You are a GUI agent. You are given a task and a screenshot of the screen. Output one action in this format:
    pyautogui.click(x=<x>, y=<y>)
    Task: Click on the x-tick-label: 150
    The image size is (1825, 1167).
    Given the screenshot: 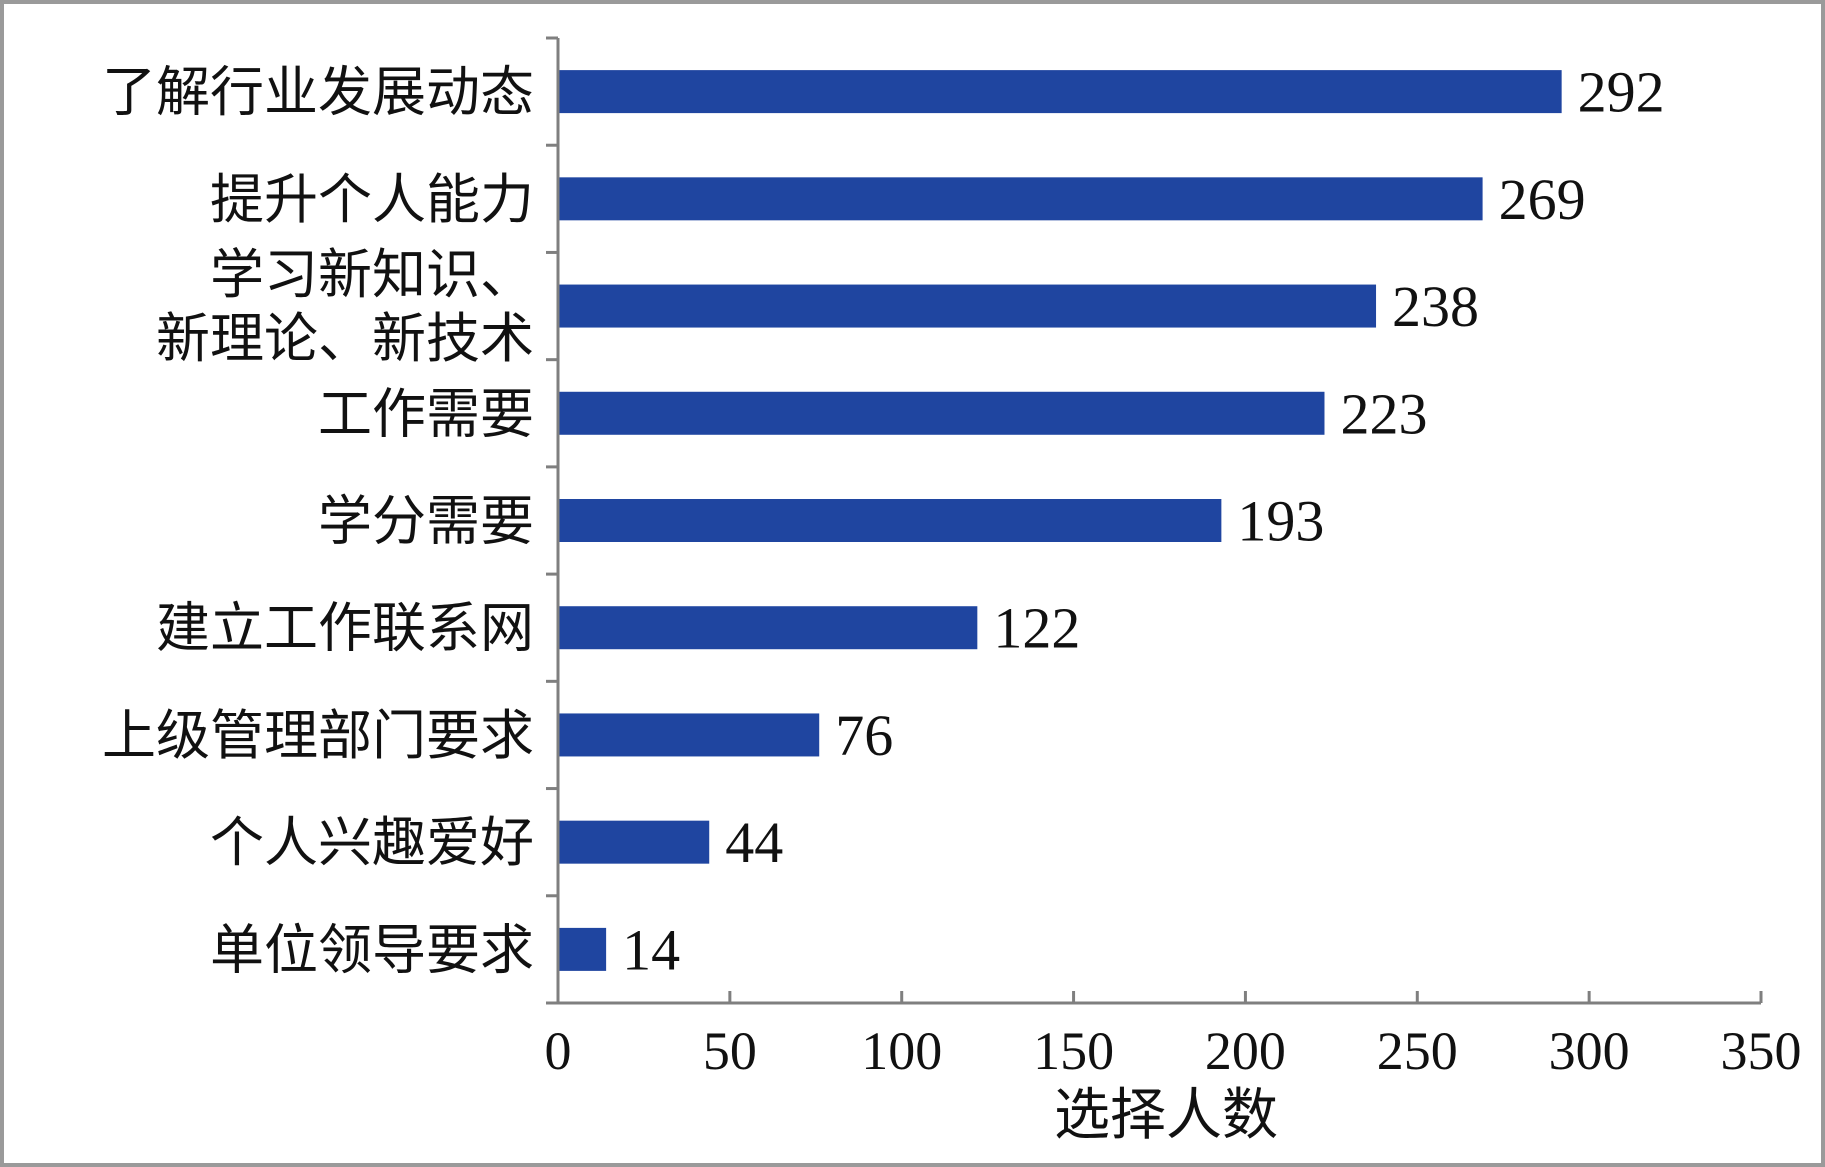 What is the action you would take?
    pyautogui.click(x=1073, y=1051)
    